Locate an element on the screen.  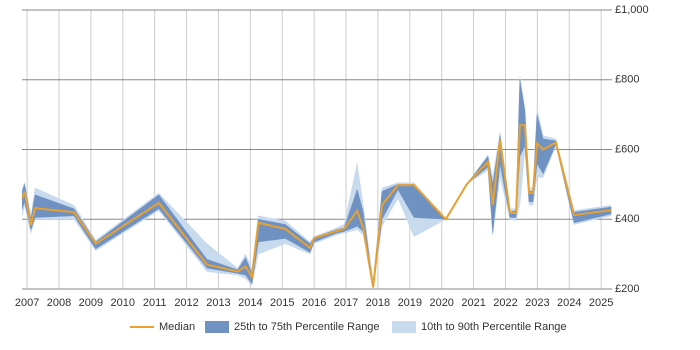
x-tick-label: 2009 is located at coordinates (91, 303).